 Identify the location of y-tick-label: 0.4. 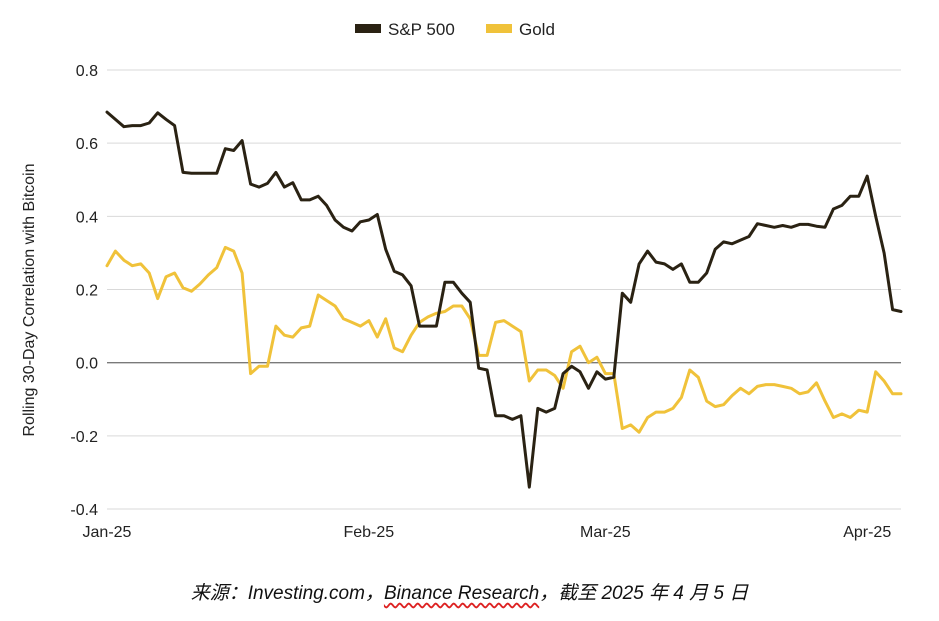
(87, 217).